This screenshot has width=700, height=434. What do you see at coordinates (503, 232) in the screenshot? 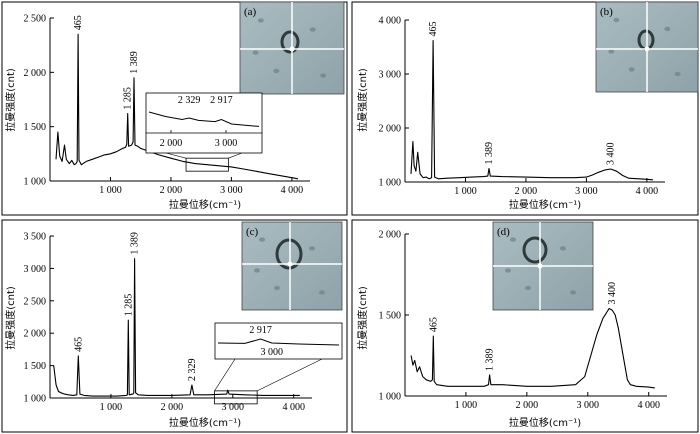
I see `panel-label: (d)` at bounding box center [503, 232].